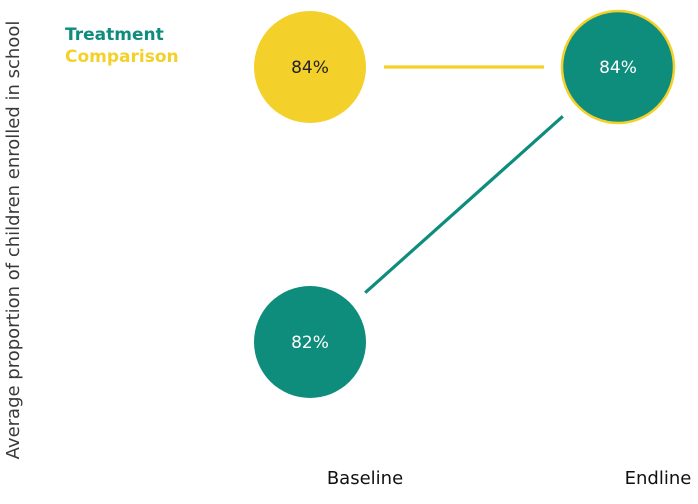 The width and height of the screenshot is (698, 504). Describe the element at coordinates (114, 35) in the screenshot. I see `legend-item-treatment: Treatment` at that location.